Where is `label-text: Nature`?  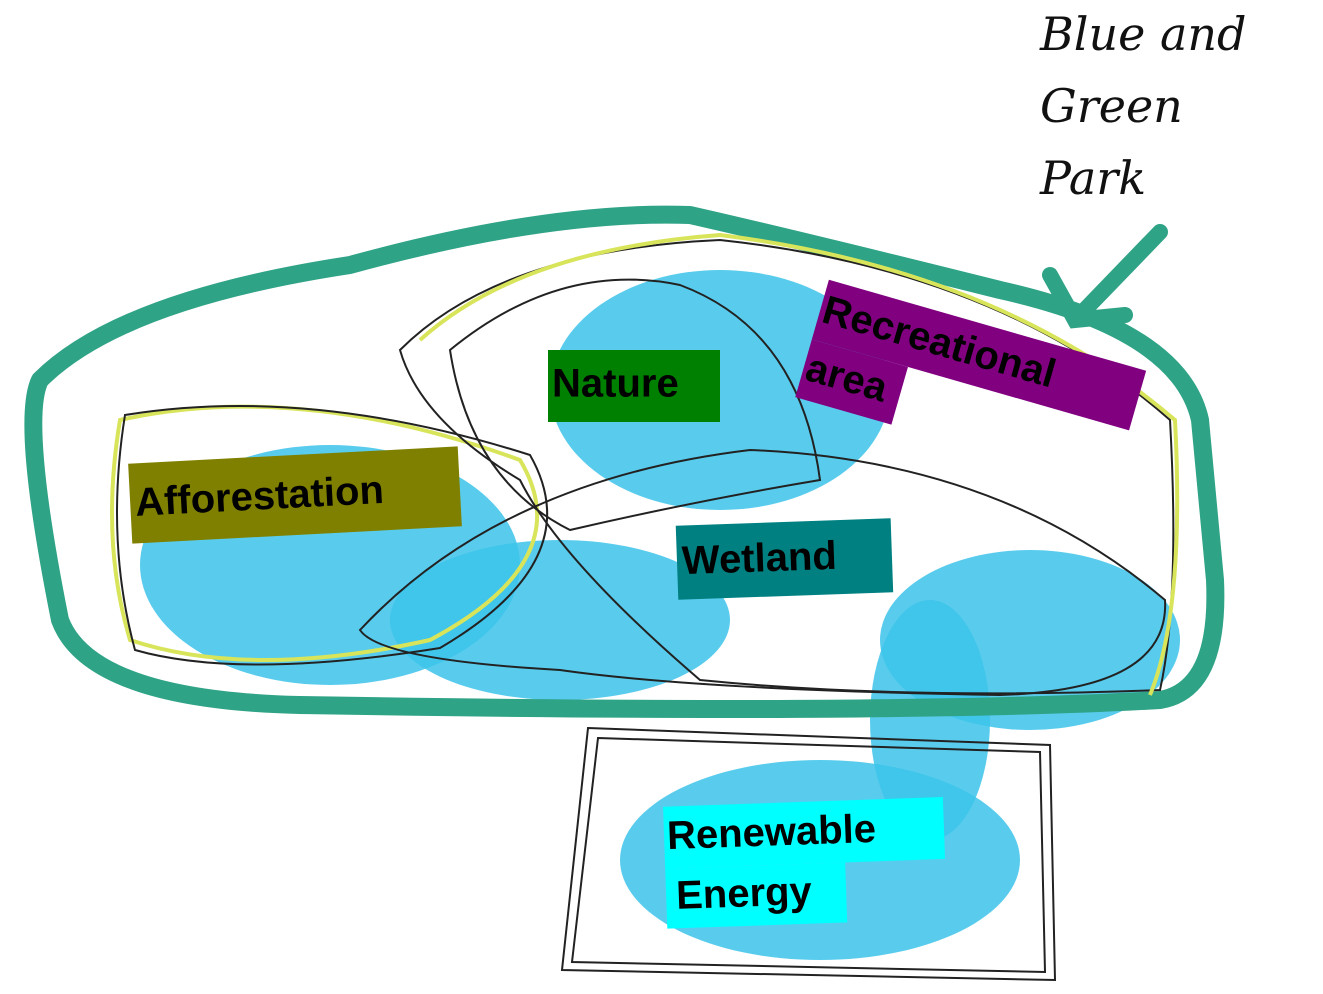 label-text: Nature is located at coordinates (615, 384).